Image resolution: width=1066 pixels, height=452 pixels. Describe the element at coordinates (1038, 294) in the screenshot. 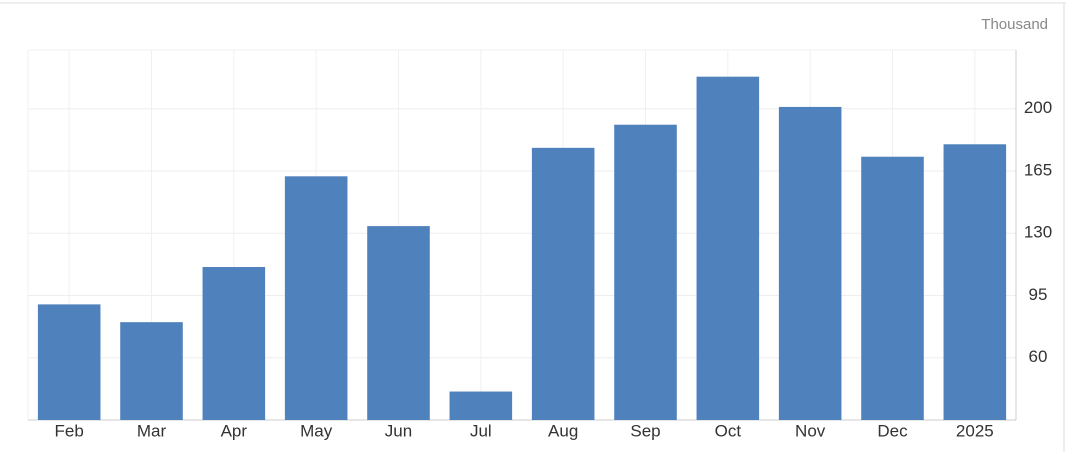

I see `y-tick-label: 95` at that location.